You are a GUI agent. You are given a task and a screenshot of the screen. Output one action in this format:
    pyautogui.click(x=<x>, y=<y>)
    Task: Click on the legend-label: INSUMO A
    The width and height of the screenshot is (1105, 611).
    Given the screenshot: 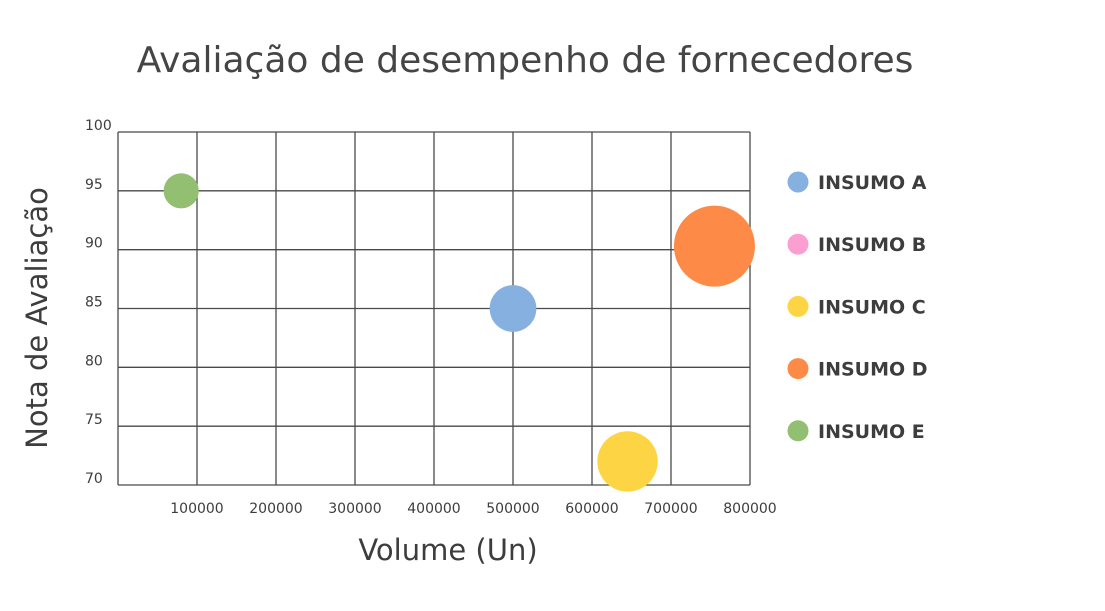 What is the action you would take?
    pyautogui.click(x=872, y=183)
    